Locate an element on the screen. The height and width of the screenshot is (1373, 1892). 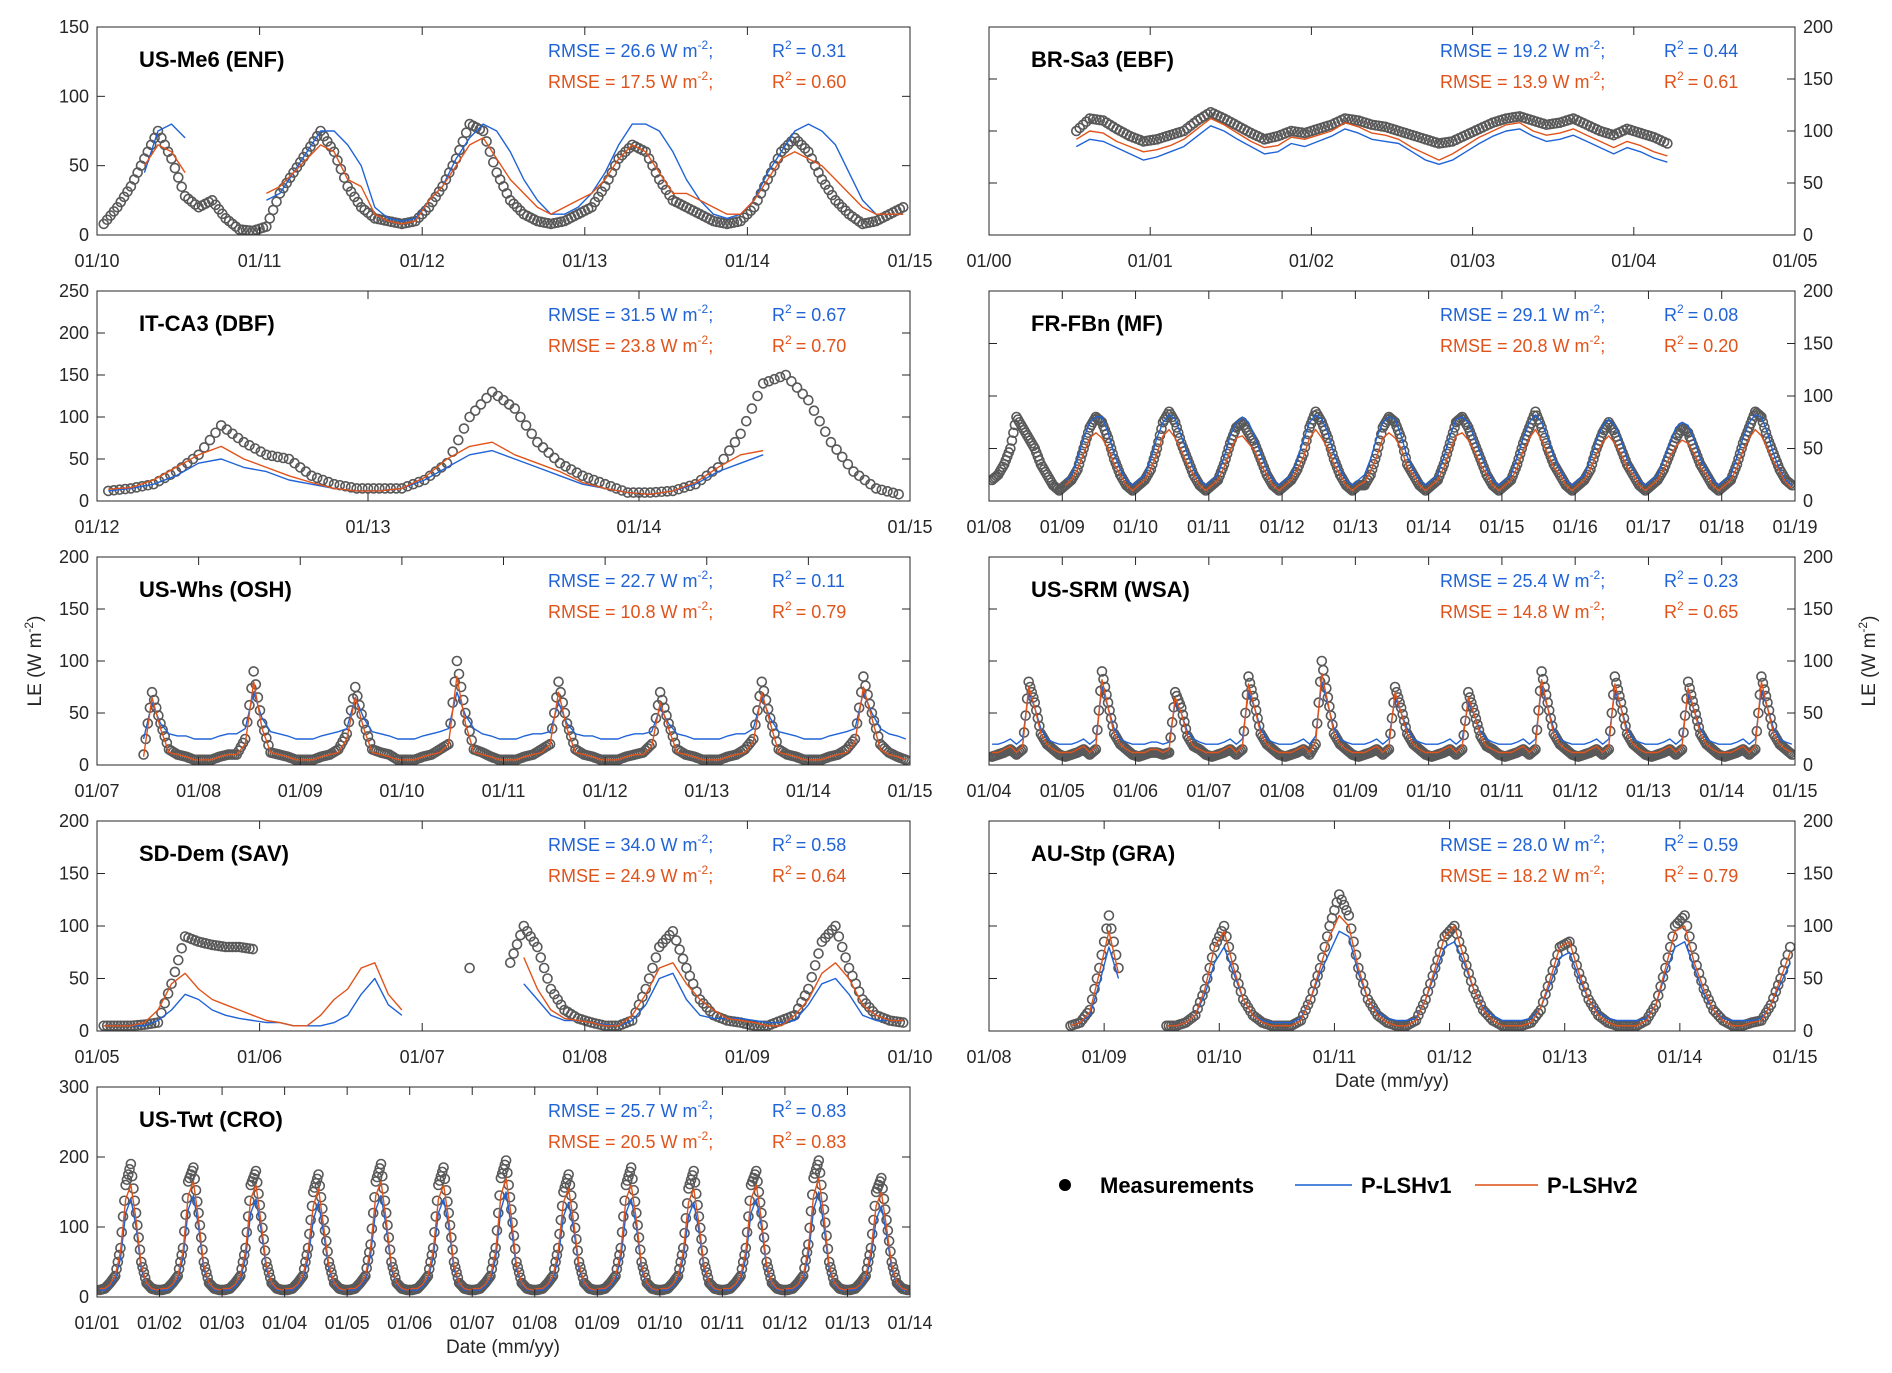
panel-title: US-Whs (OSH) is located at coordinates (215, 589).